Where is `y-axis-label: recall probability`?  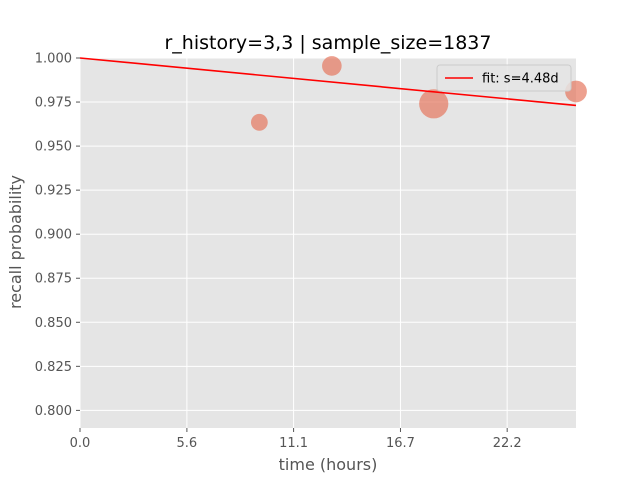
y-axis-label: recall probability is located at coordinates (15, 242).